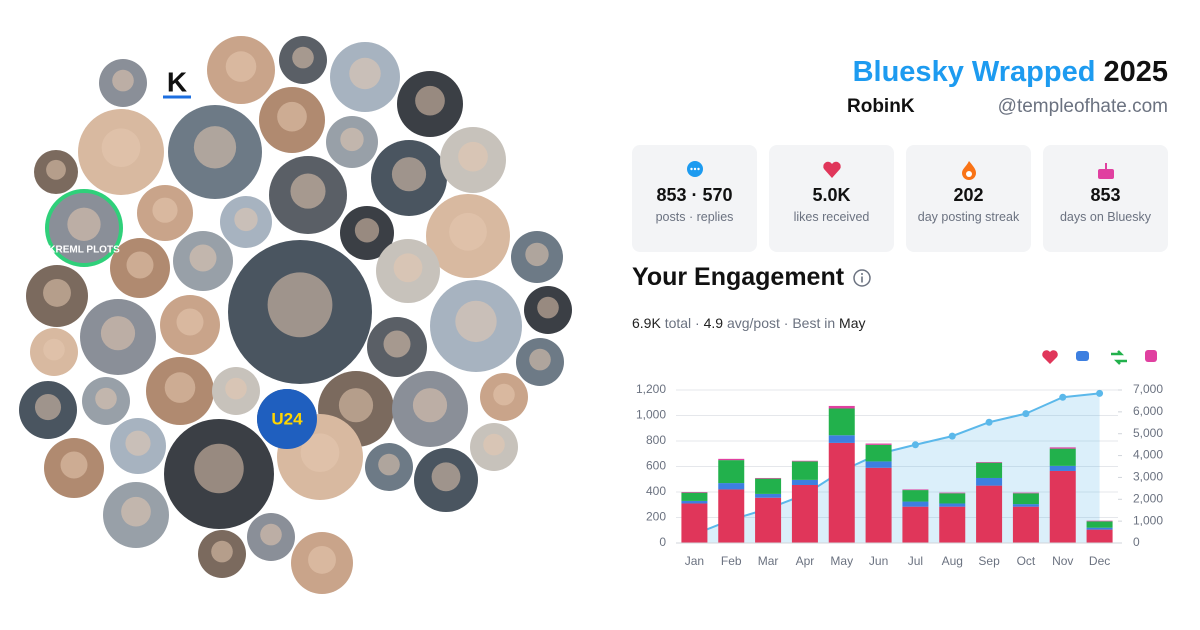 This screenshot has height=630, width=1200. What do you see at coordinates (968, 198) in the screenshot?
I see `stat-card: 202 day posting streak` at bounding box center [968, 198].